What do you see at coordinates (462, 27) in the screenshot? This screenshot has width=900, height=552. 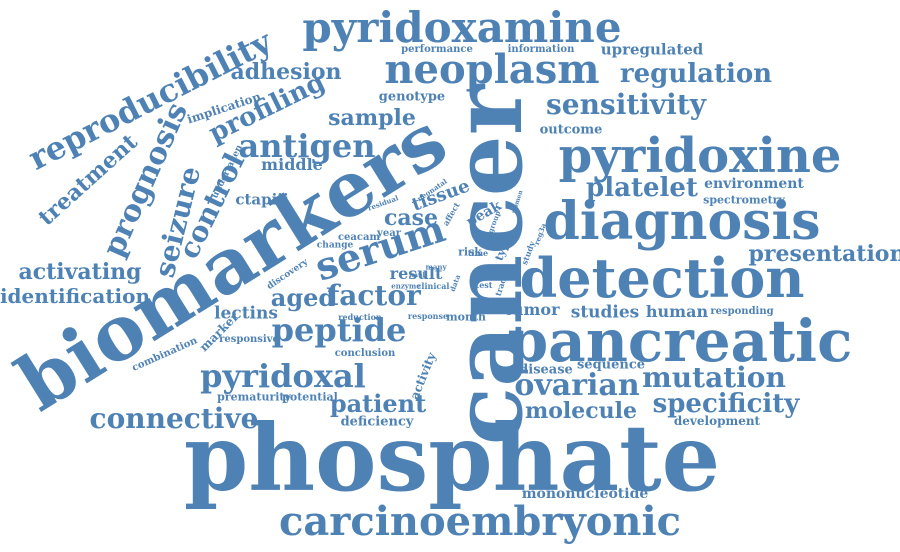 I see `word-pyridoxamine: pyridoxamine` at bounding box center [462, 27].